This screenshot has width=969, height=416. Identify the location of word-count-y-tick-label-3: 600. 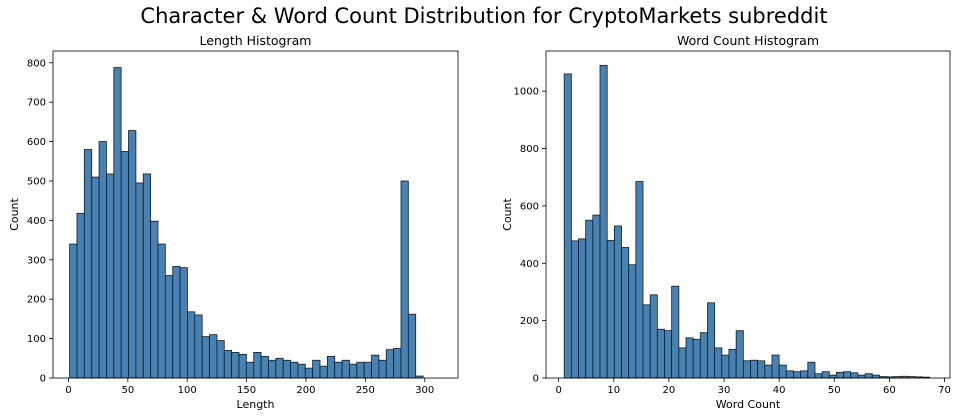
(529, 206).